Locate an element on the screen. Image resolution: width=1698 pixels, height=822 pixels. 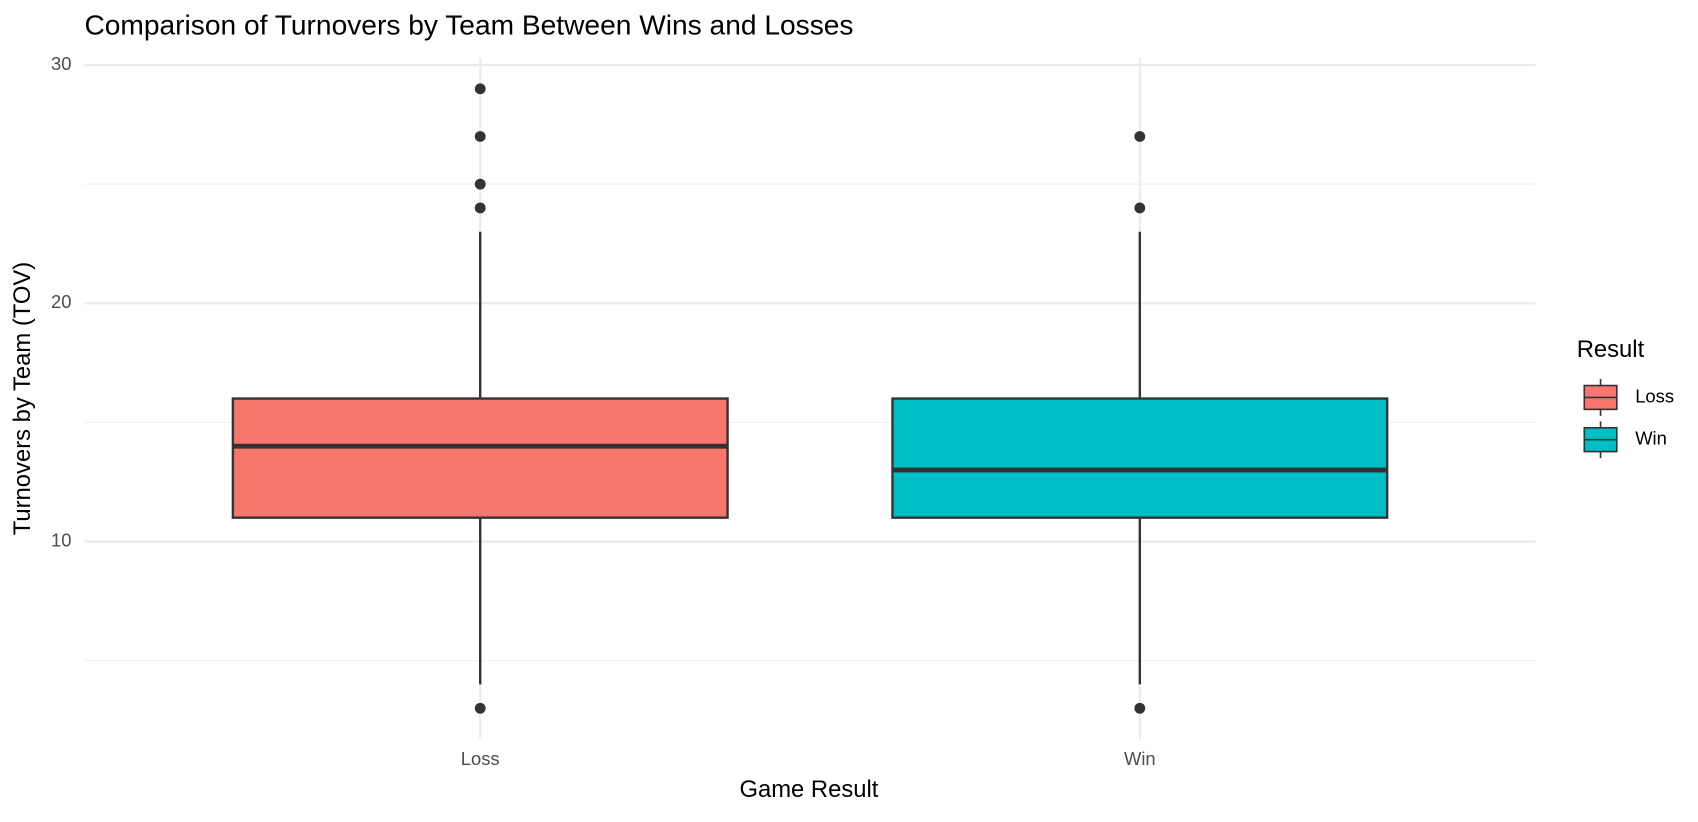
y-tick-label: 30 is located at coordinates (61, 63).